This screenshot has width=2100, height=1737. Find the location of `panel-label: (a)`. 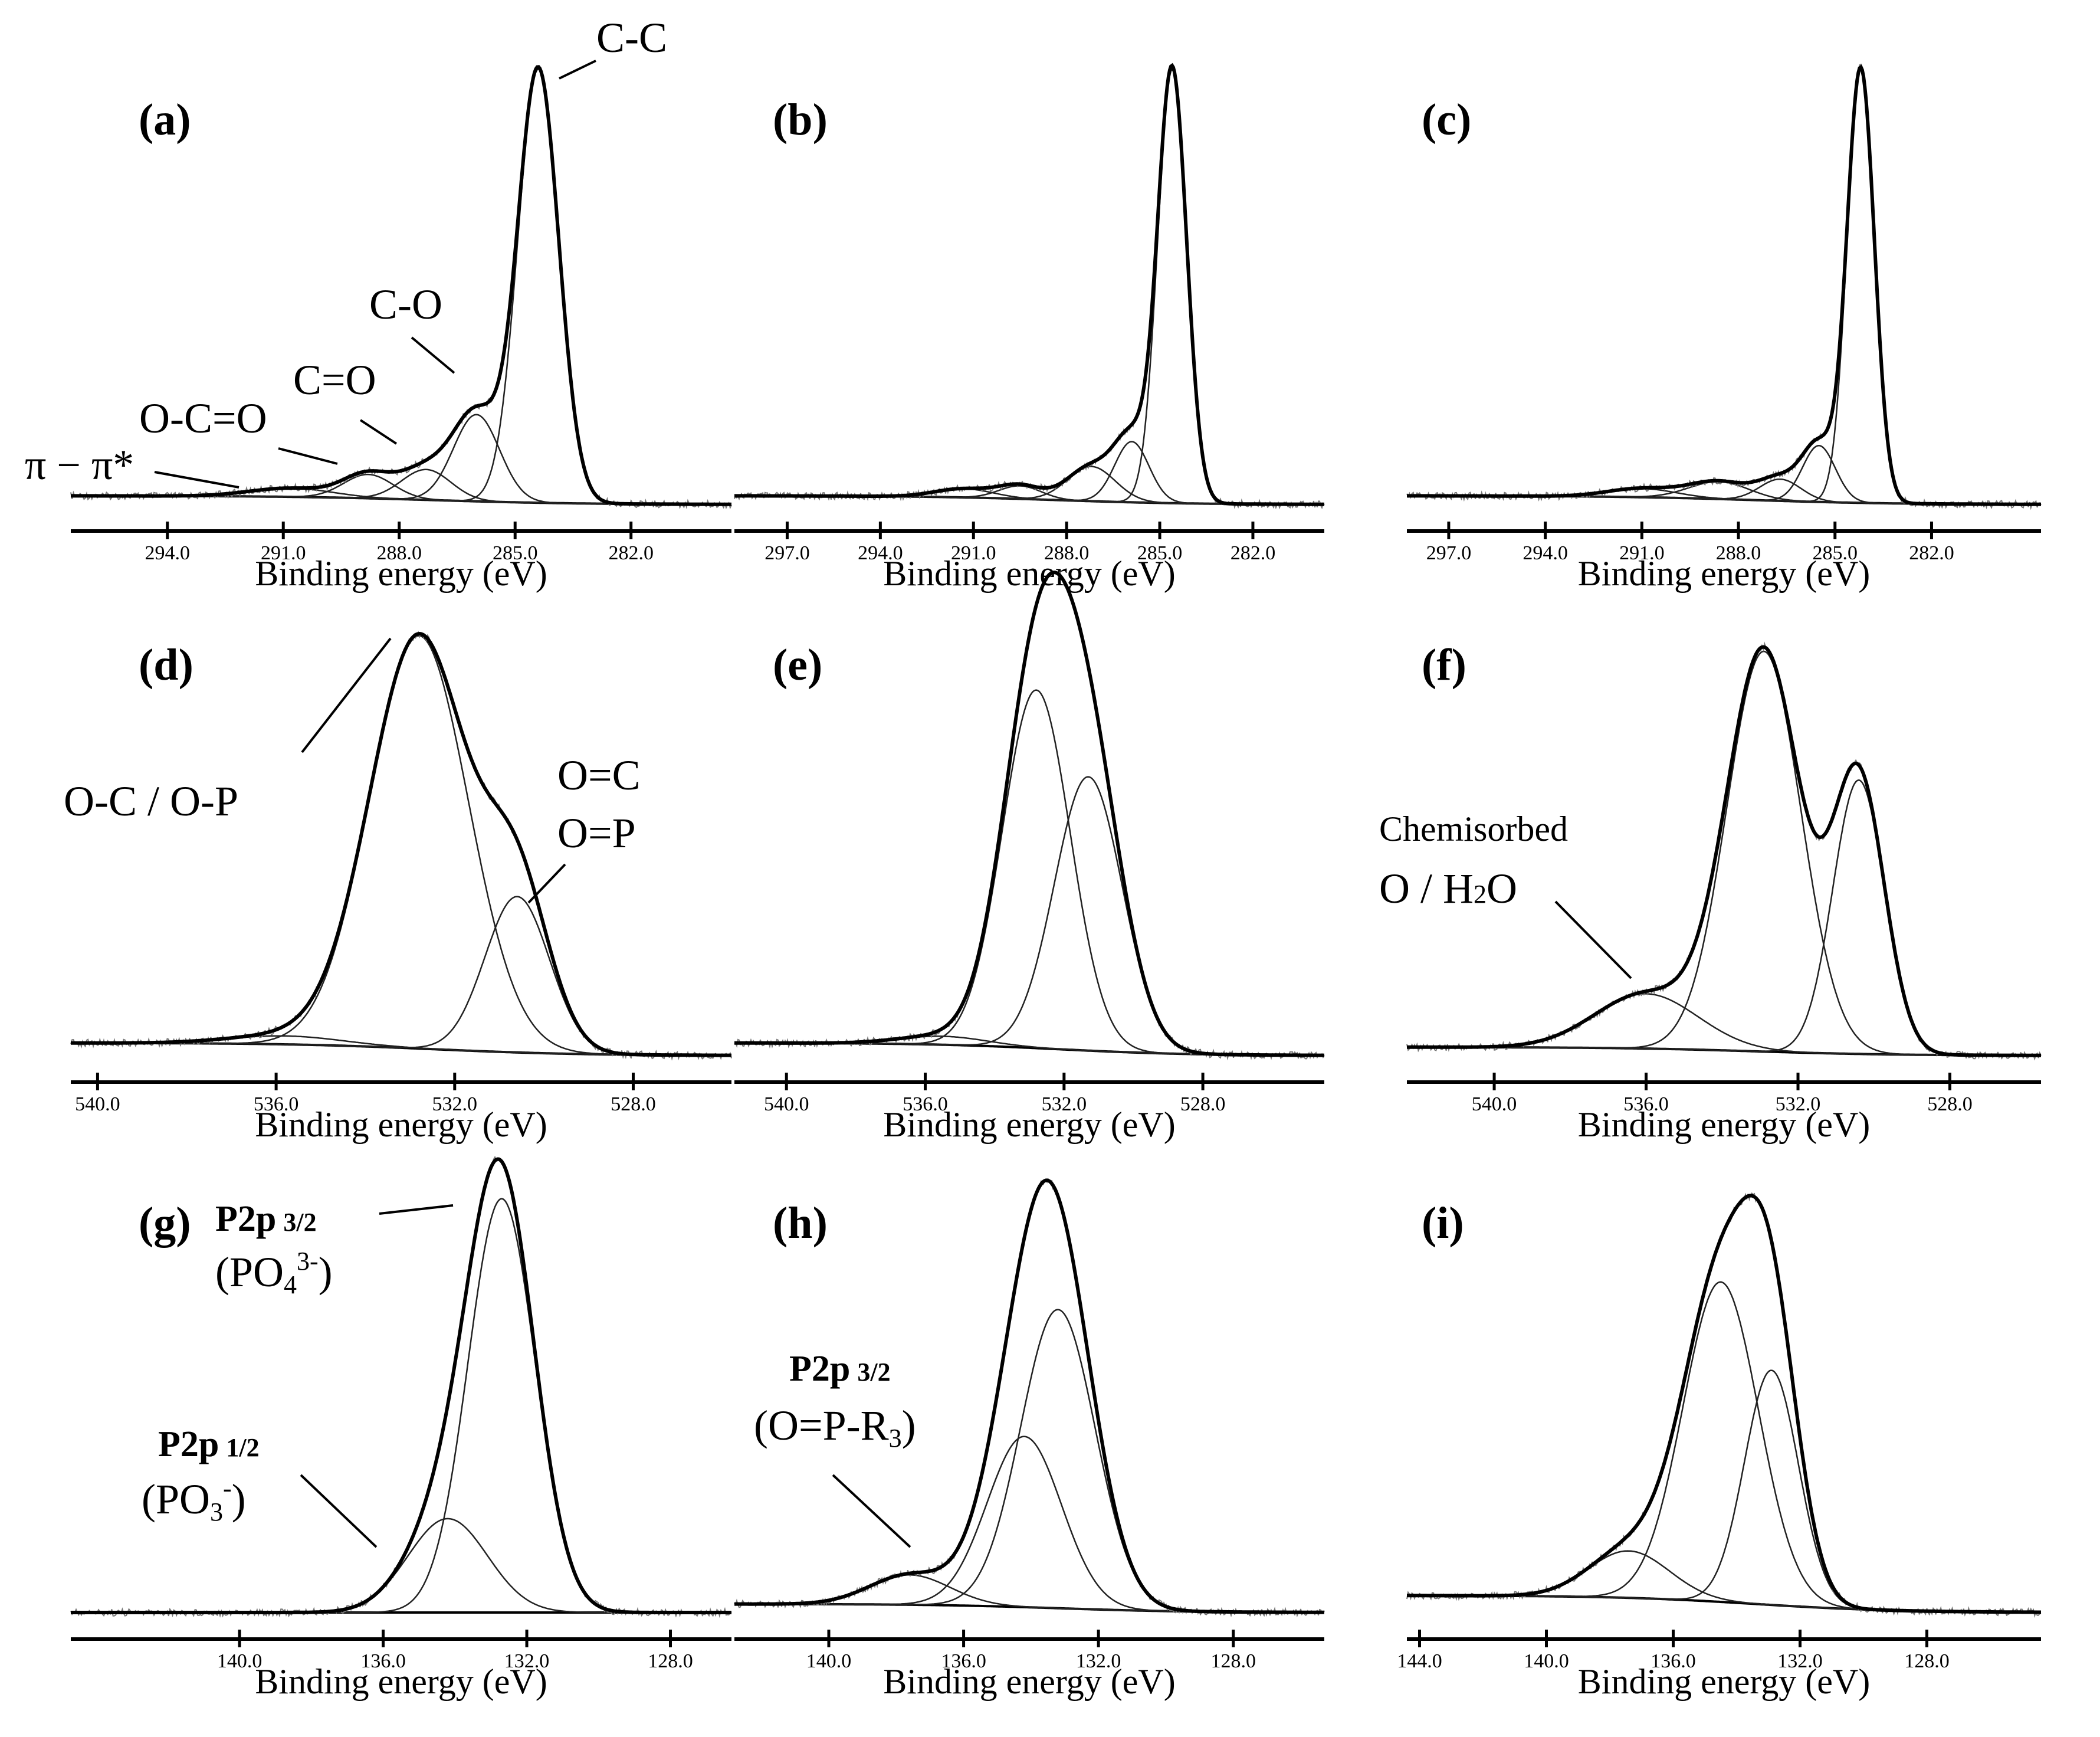

panel-label: (a) is located at coordinates (165, 120).